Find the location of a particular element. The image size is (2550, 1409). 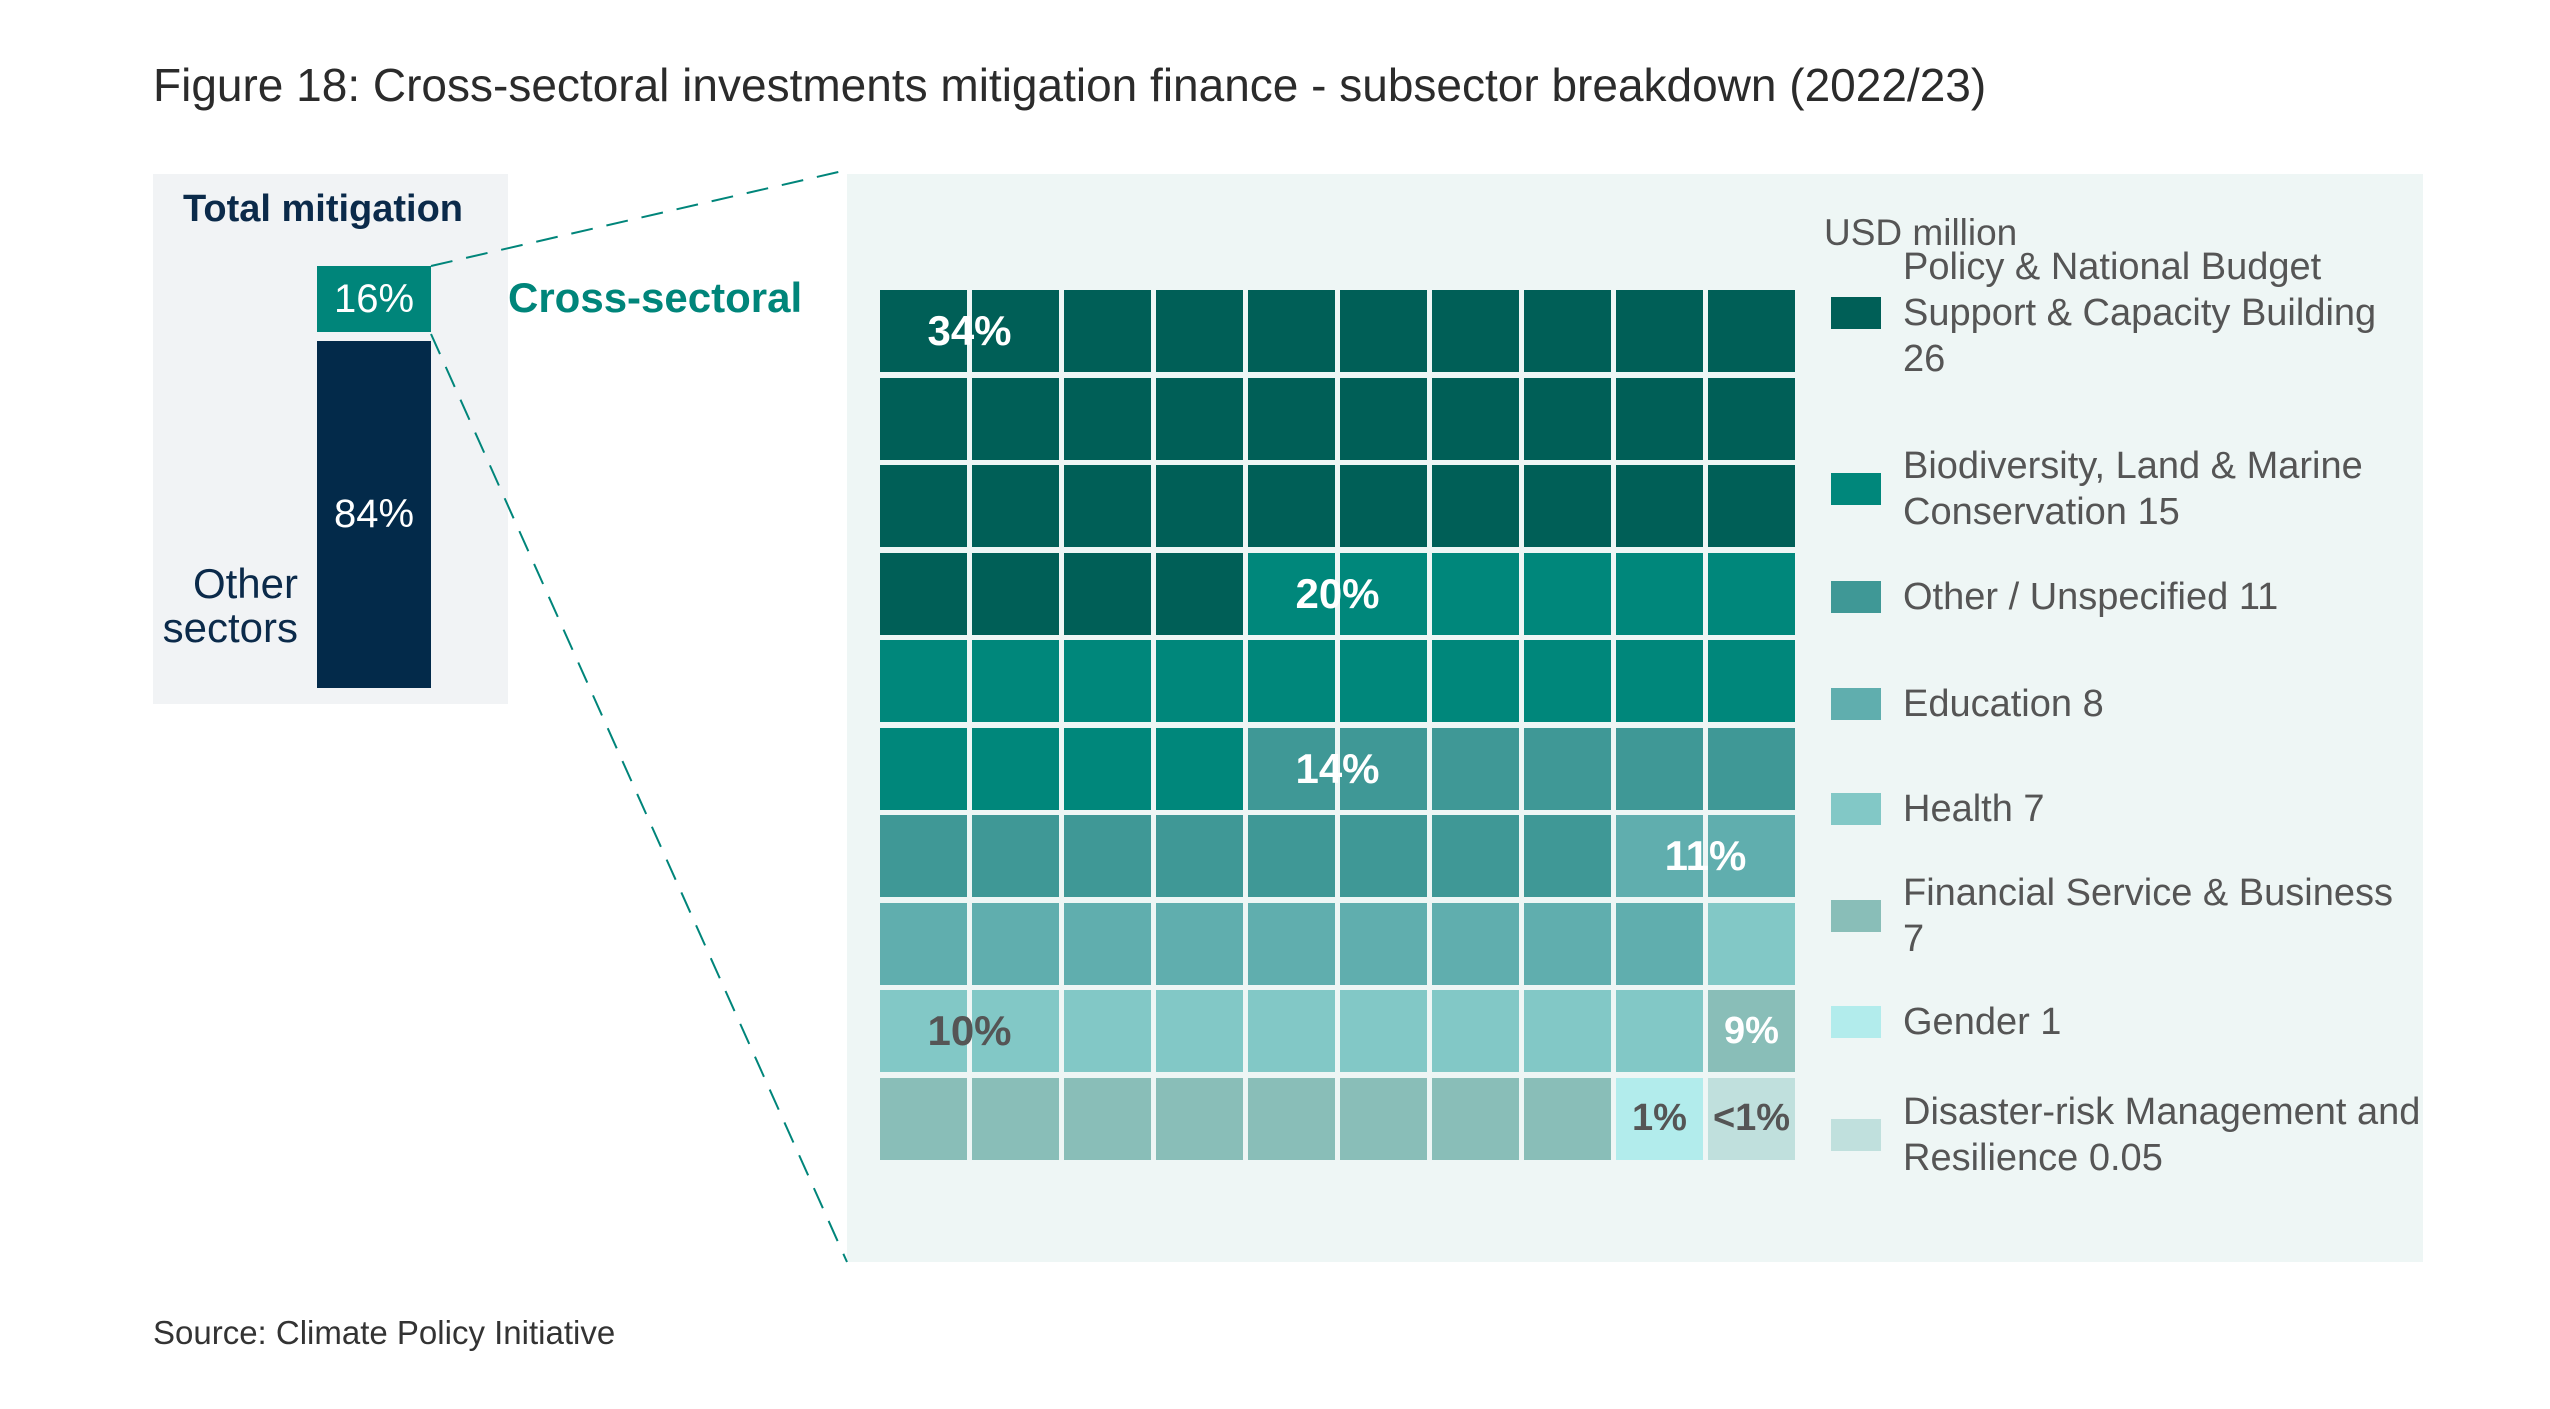

waffle-percent-label: 34% is located at coordinates (969, 330).